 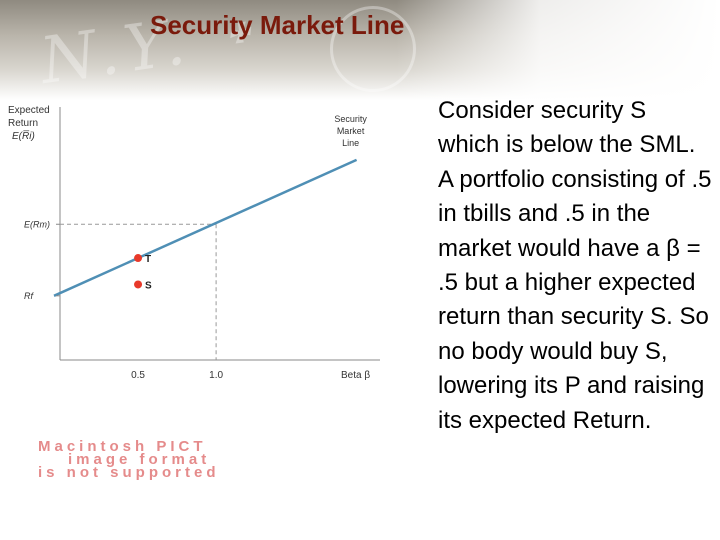 I want to click on point-s, so click(x=138, y=284).